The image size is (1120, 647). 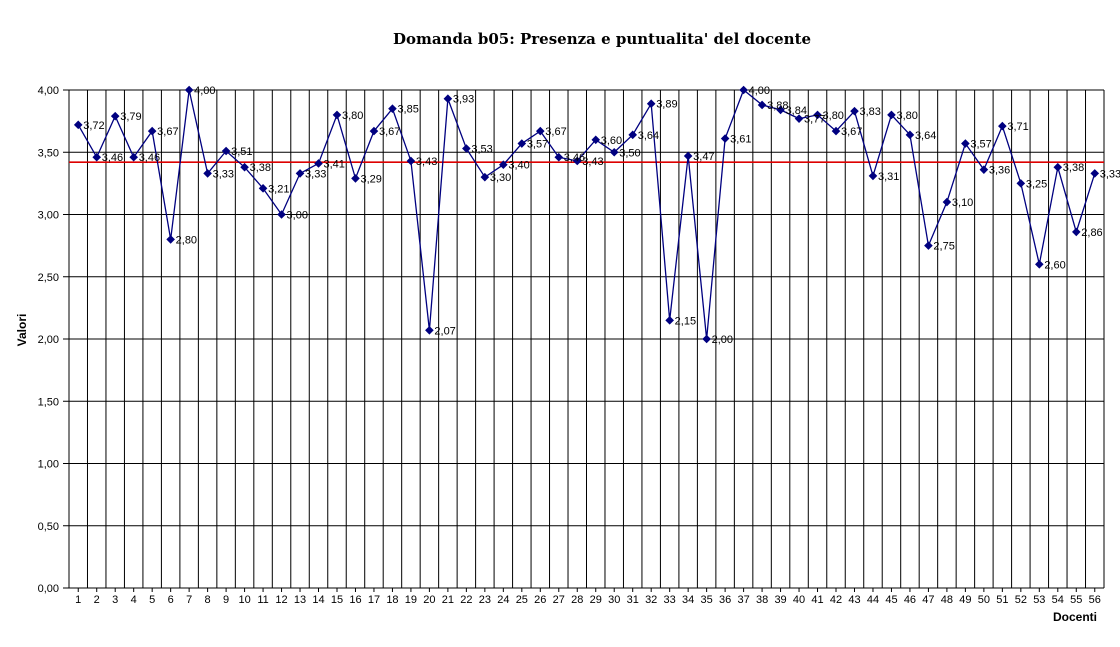 I want to click on data-point-label: 3,38, so click(x=260, y=168).